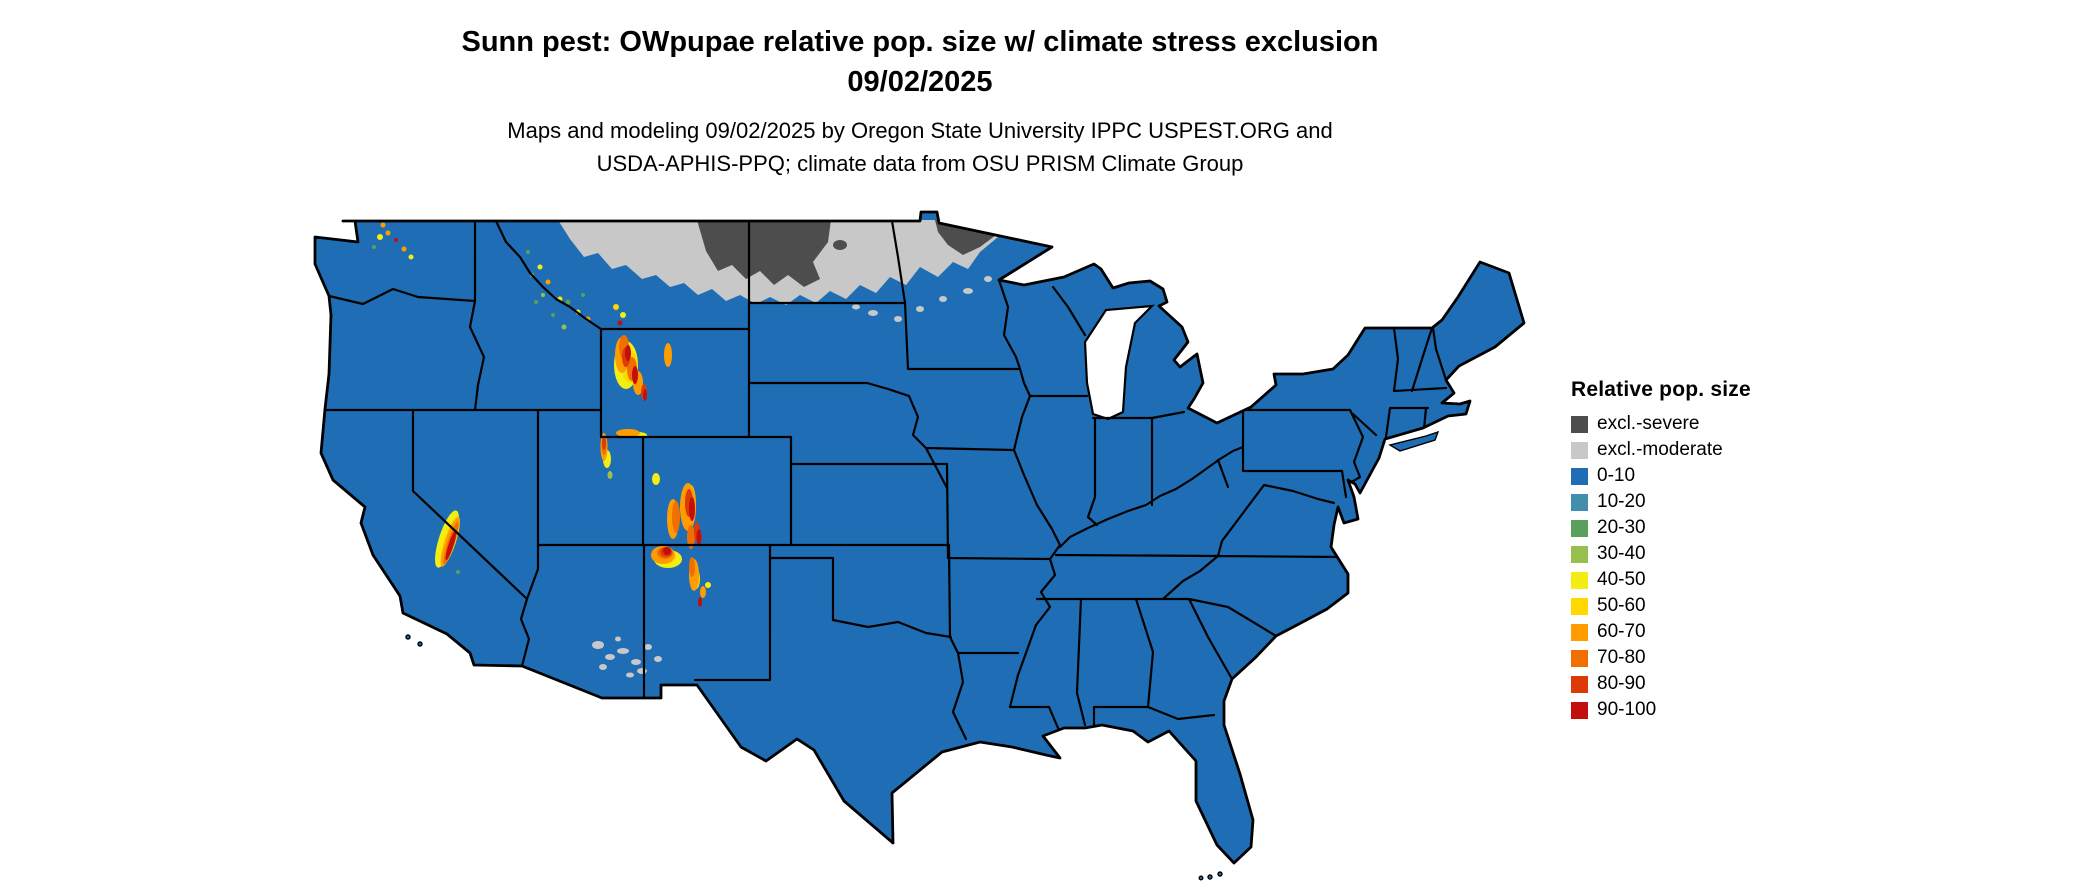  What do you see at coordinates (1661, 554) in the screenshot?
I see `legend-item: 30-40` at bounding box center [1661, 554].